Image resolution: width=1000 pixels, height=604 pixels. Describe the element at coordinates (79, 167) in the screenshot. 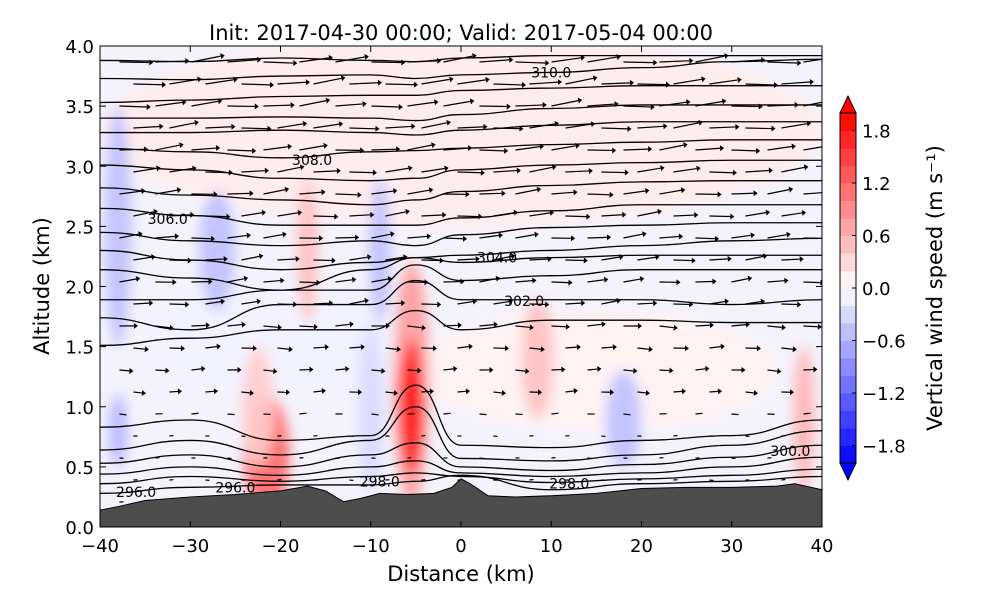

I see `y-tick-label: 3.0` at that location.